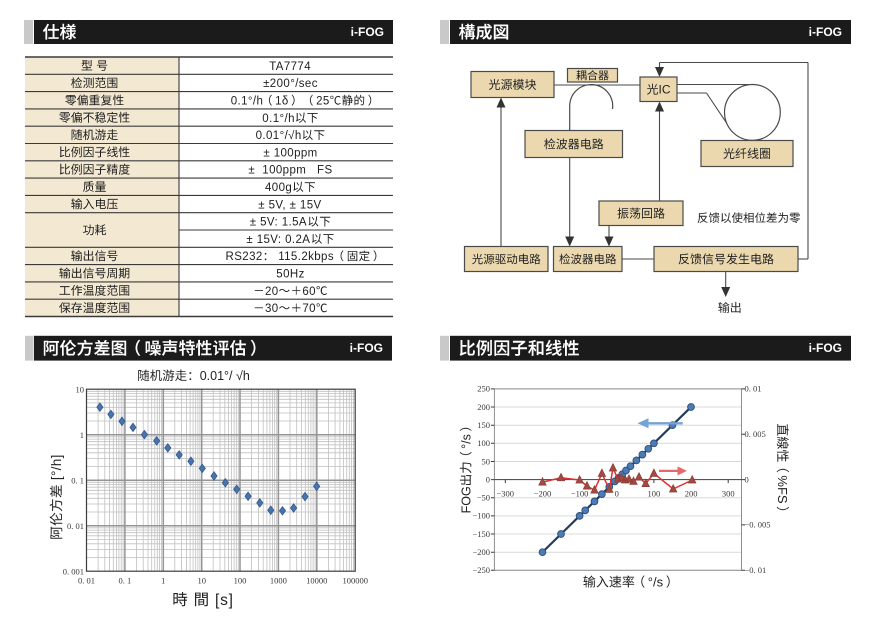 The width and height of the screenshot is (870, 641). What do you see at coordinates (225, 376) in the screenshot?
I see `svg-text: 0.01°/ √h` at bounding box center [225, 376].